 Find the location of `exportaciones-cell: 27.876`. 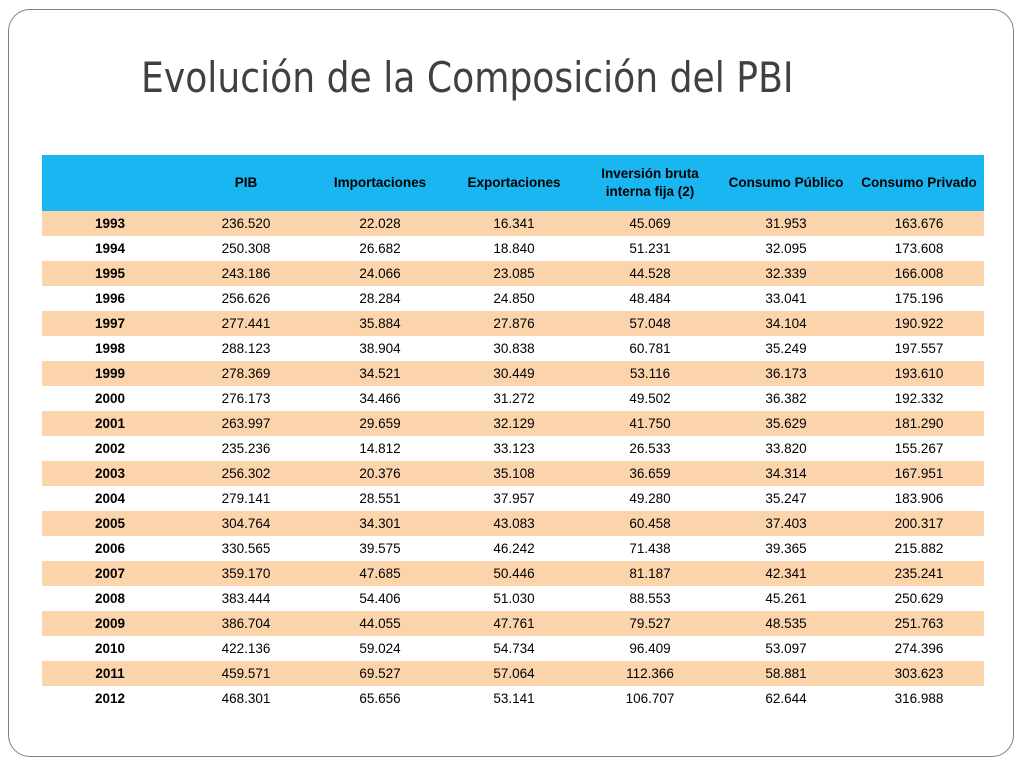

exportaciones-cell: 27.876 is located at coordinates (514, 323).